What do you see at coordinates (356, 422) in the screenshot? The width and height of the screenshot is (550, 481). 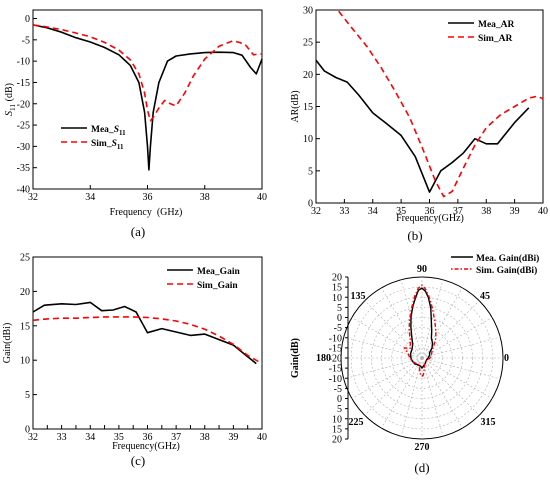 I see `angle-label-225: 225` at bounding box center [356, 422].